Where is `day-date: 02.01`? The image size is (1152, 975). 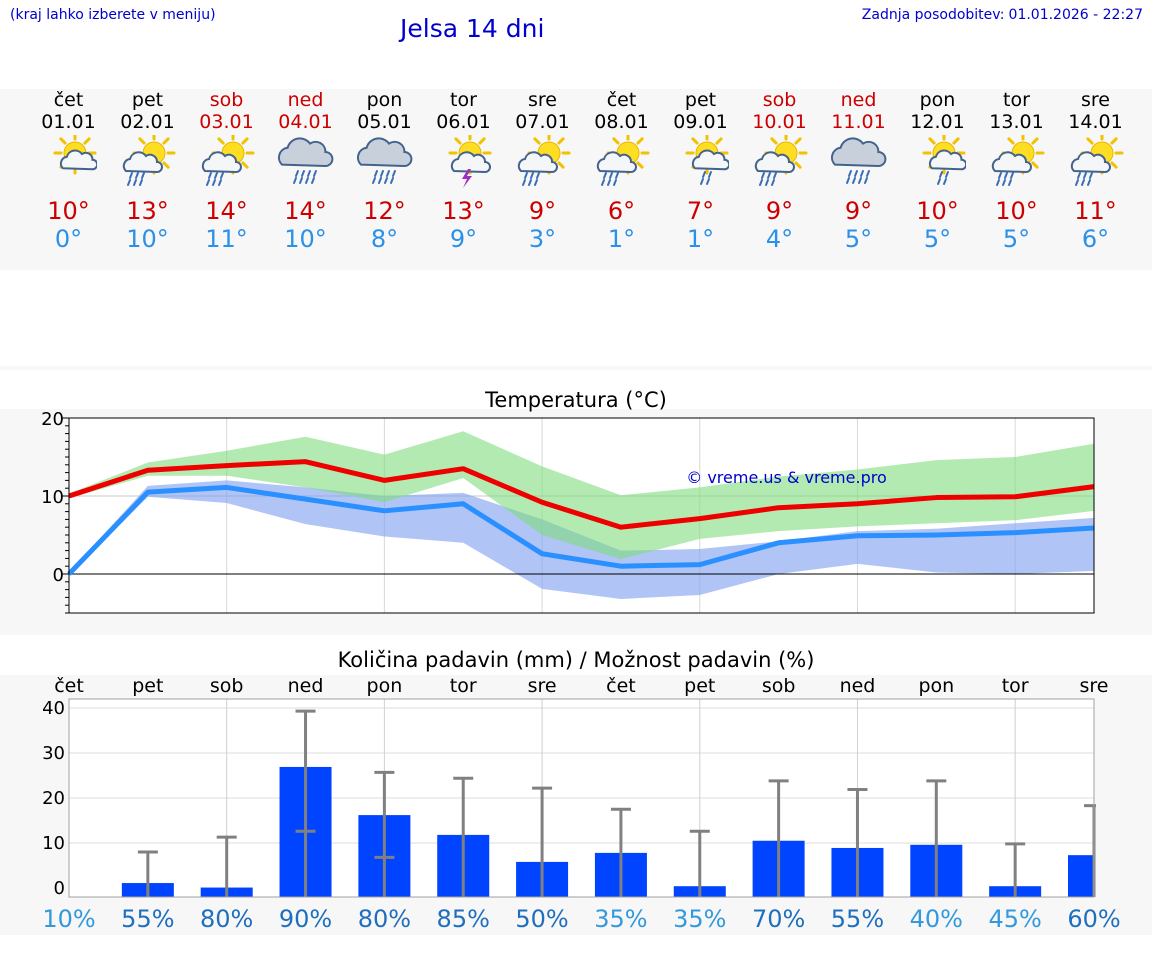 day-date: 02.01 is located at coordinates (147, 122).